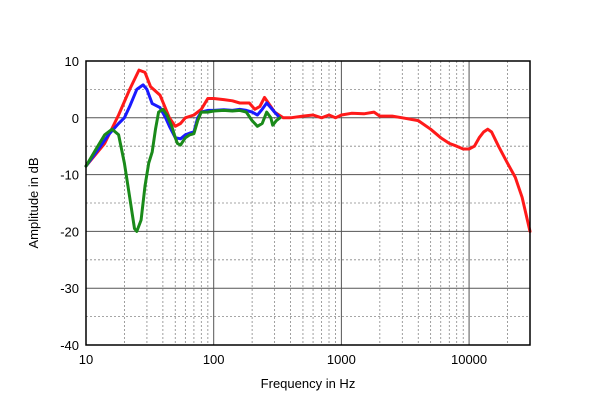 The image size is (600, 407). What do you see at coordinates (69, 203) in the screenshot?
I see `y-tick-labels: 10 0 -10 -20 -30 -40` at bounding box center [69, 203].